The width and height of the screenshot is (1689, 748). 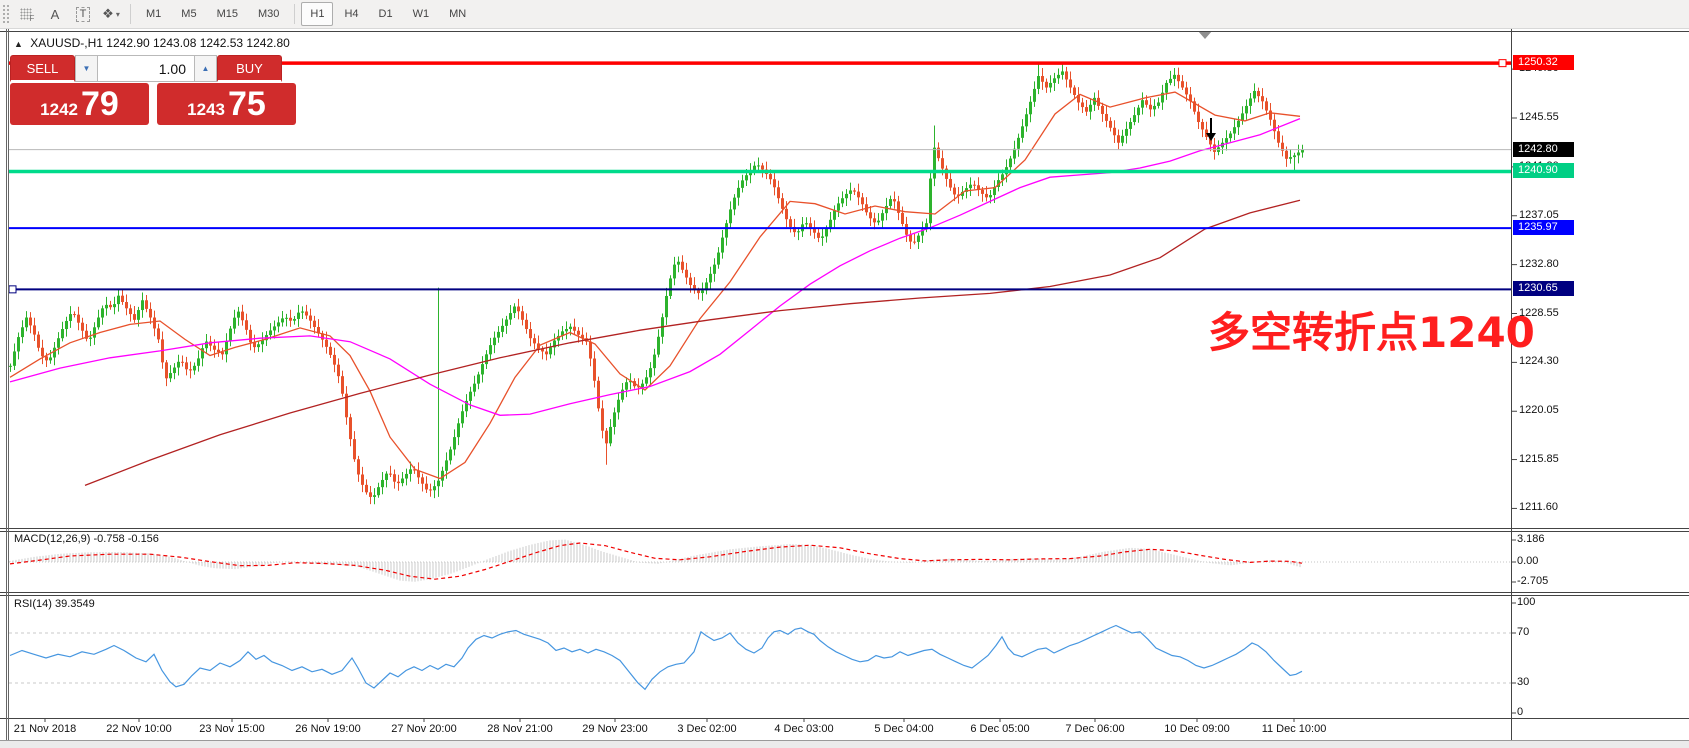 What do you see at coordinates (1539, 361) in the screenshot?
I see `price-tick: 1224.30` at bounding box center [1539, 361].